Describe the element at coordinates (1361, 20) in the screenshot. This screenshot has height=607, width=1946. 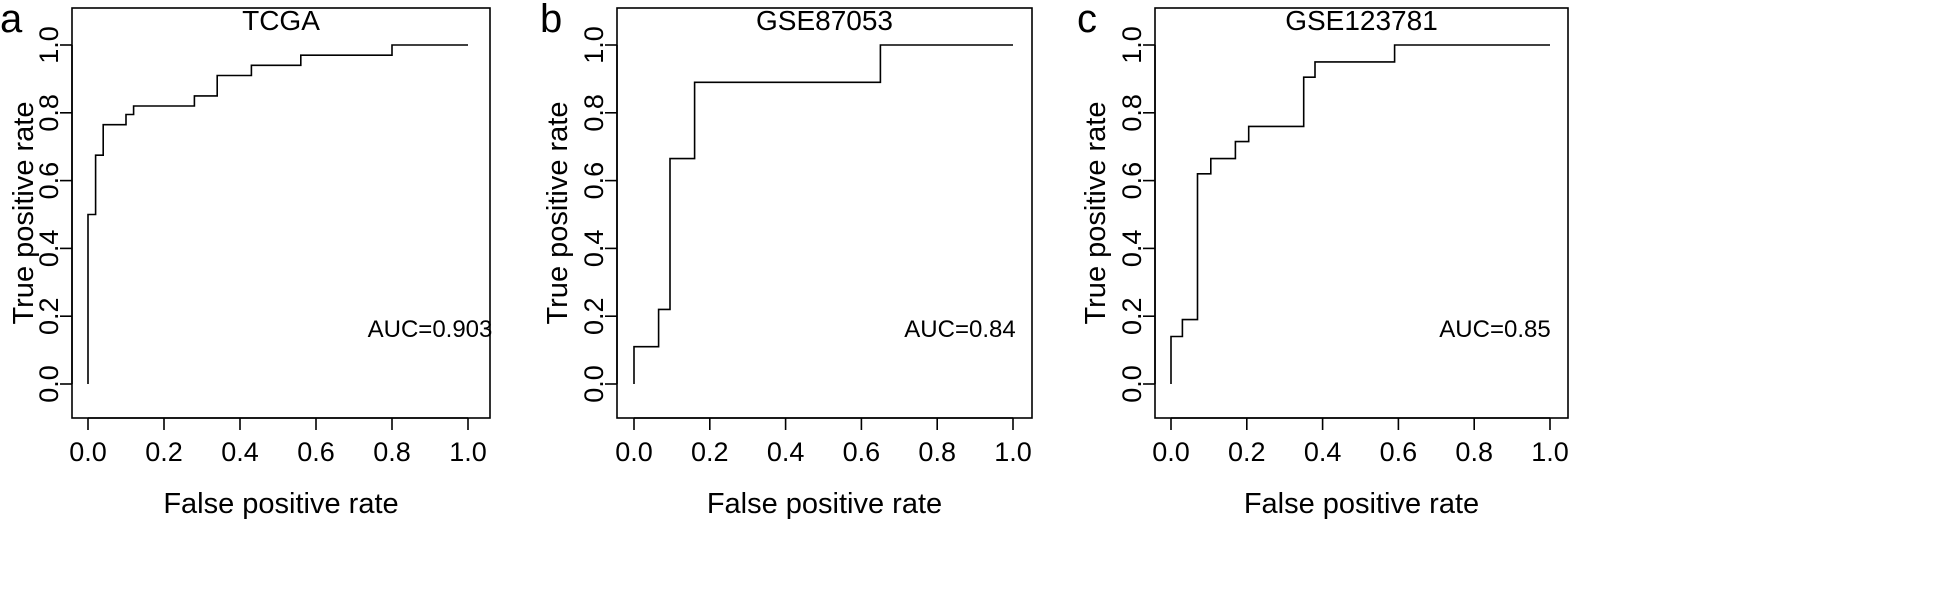
I see `panel-title: GSE123781` at that location.